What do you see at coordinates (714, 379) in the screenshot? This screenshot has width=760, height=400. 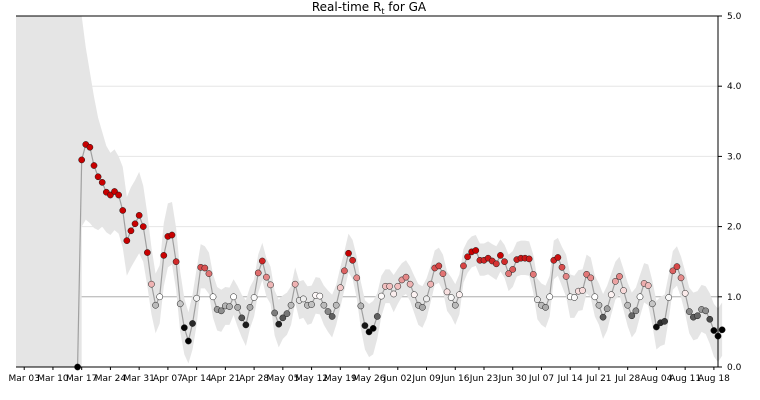 I see `x-tick-label: Aug 18` at bounding box center [714, 379].